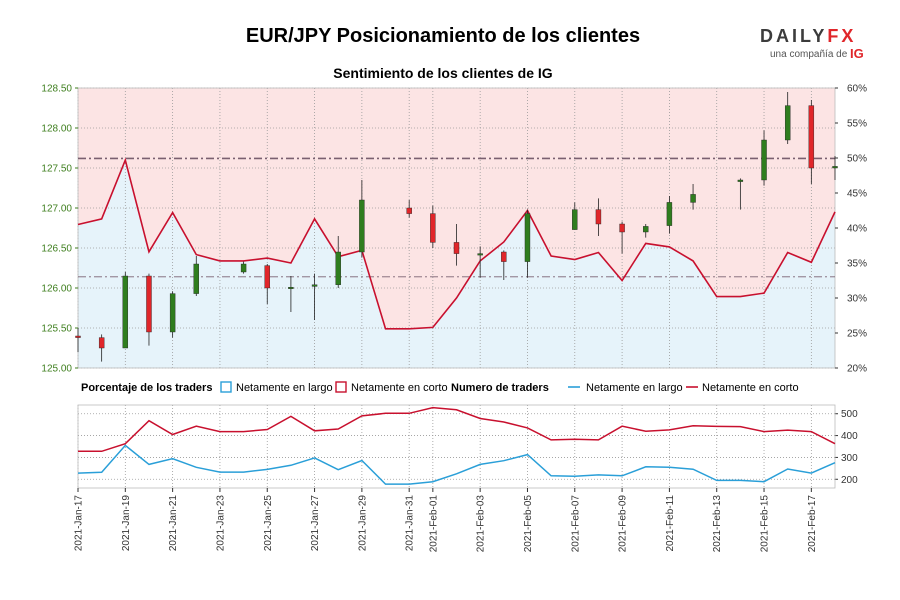 The height and width of the screenshot is (600, 900). Describe the element at coordinates (442, 73) in the screenshot. I see `chart-subtitle: Sentimiento de los clientes de IG` at that location.